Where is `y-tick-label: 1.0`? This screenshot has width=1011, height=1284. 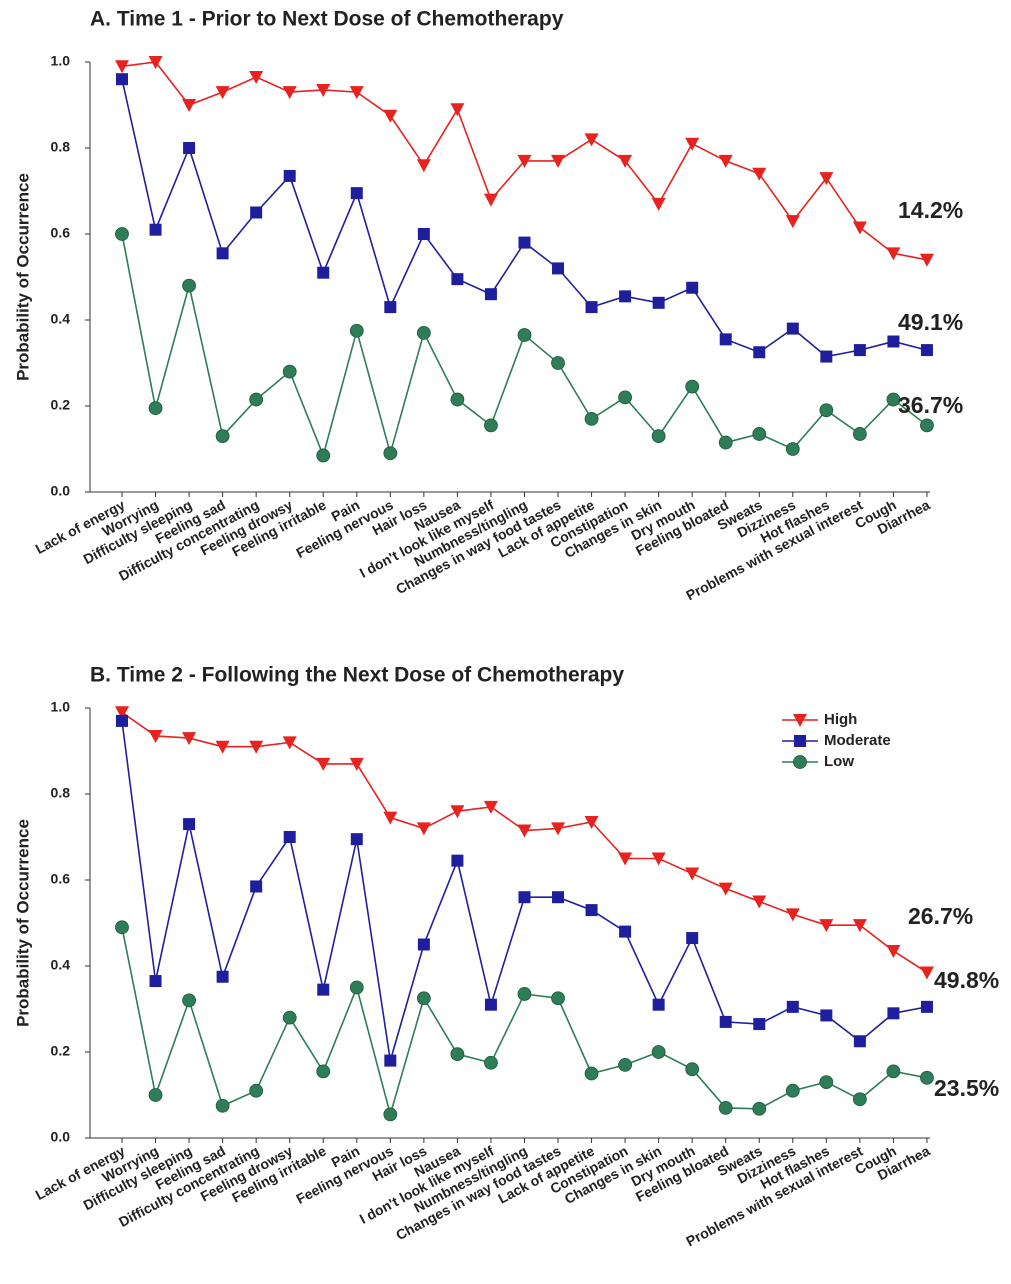 y-tick-label: 1.0 is located at coordinates (61, 61).